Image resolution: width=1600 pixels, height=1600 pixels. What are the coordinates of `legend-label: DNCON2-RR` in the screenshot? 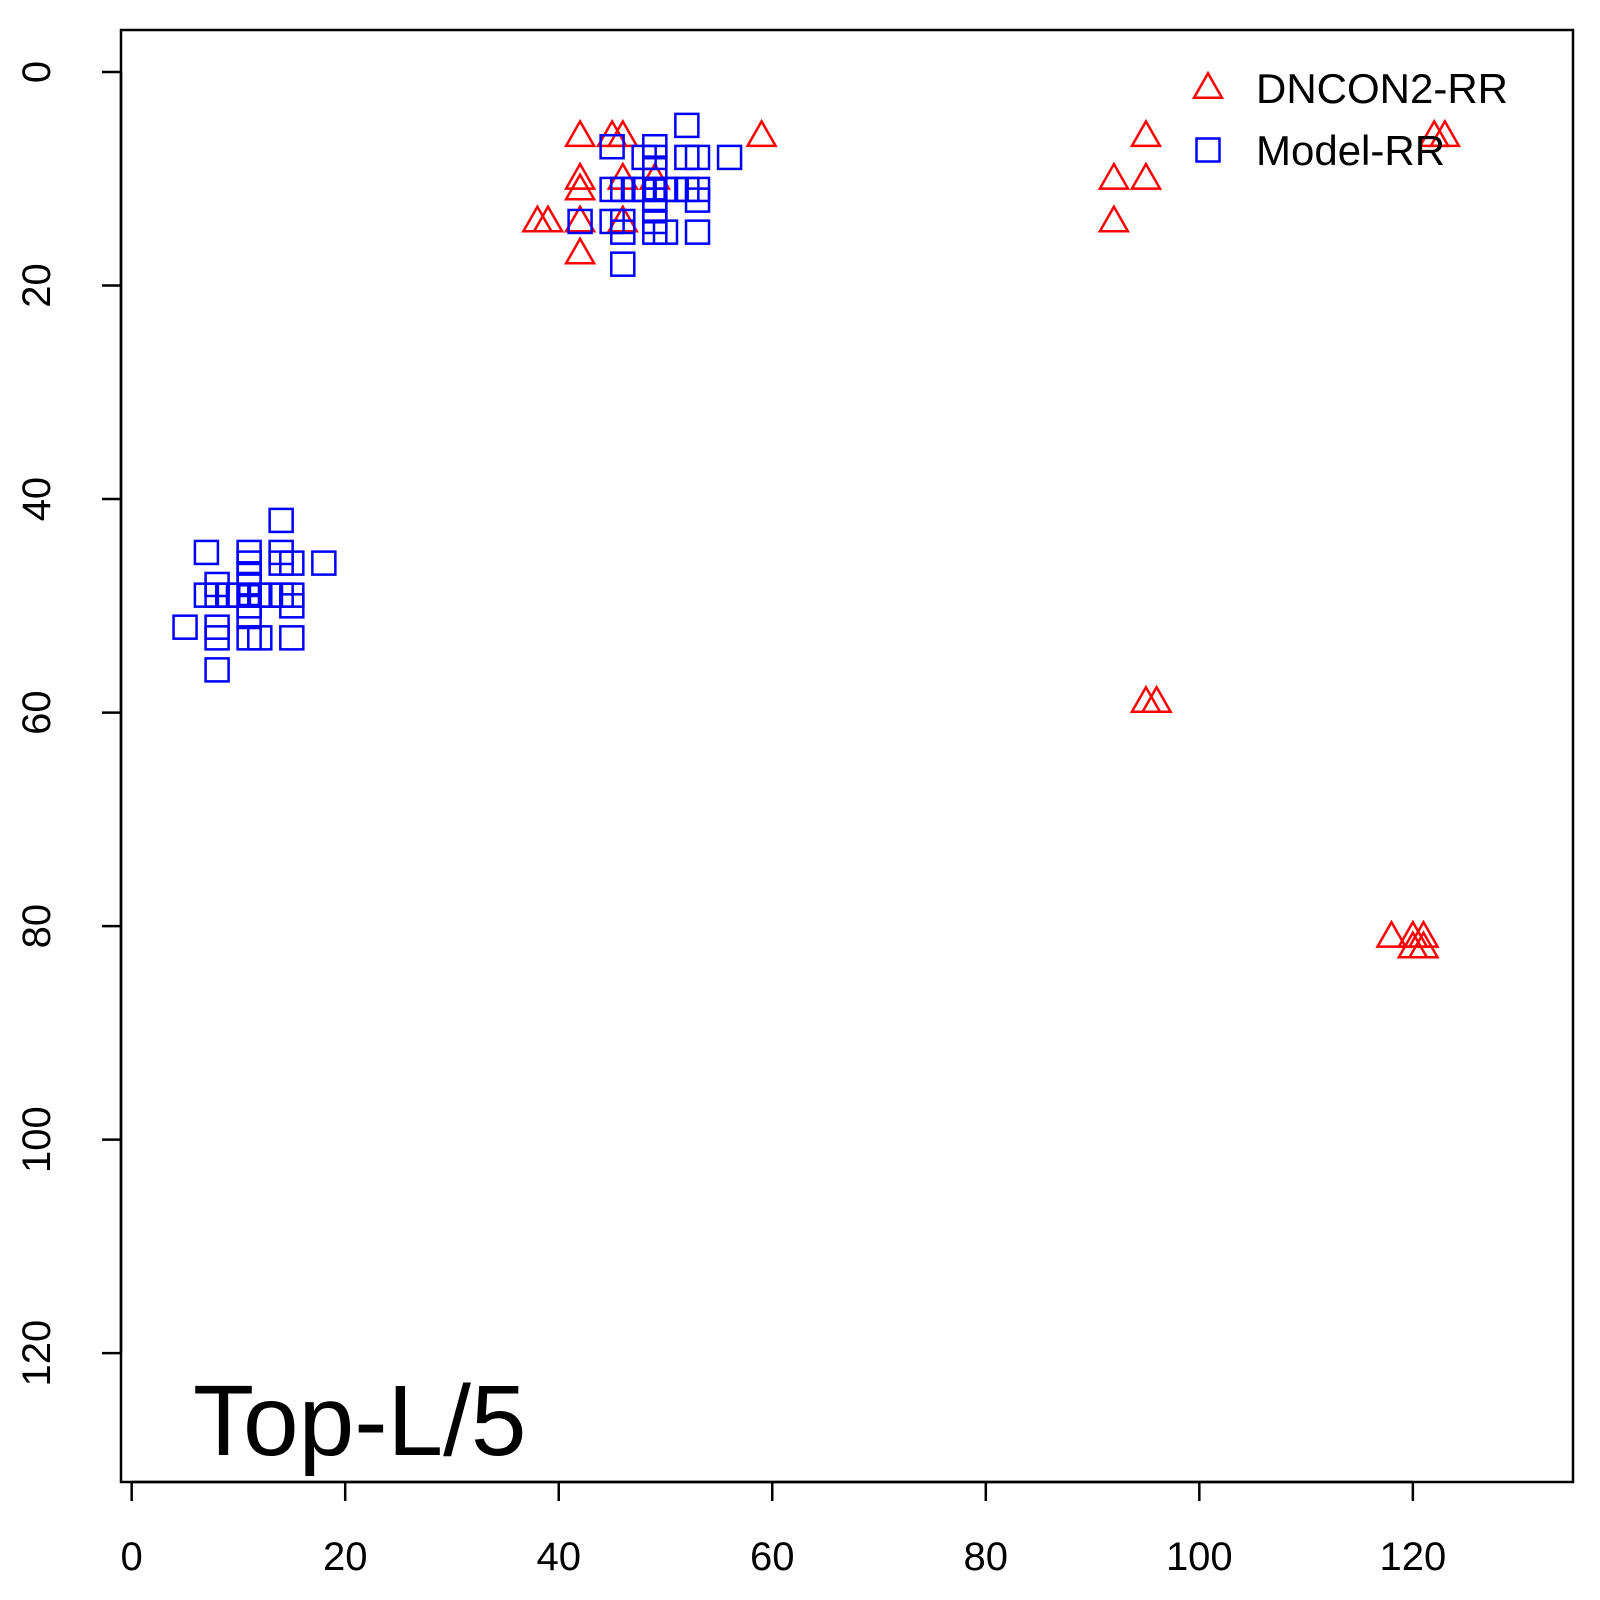 It's located at (1382, 88).